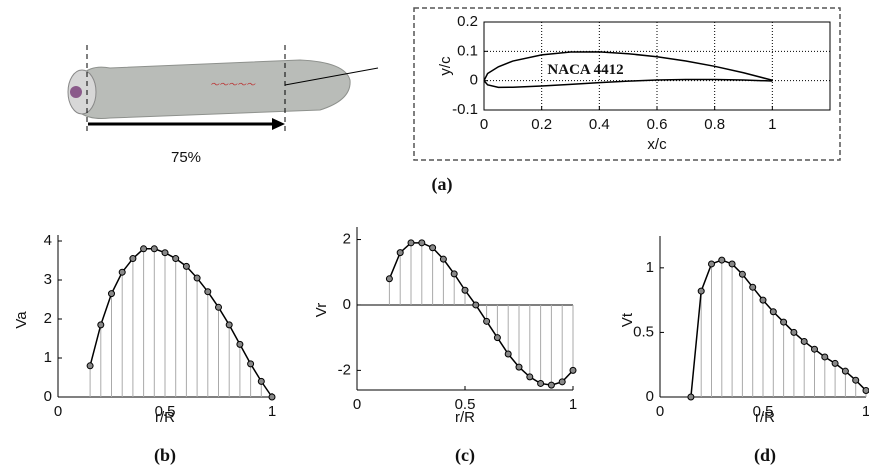 Image resolution: width=869 pixels, height=472 pixels. I want to click on caption: (c), so click(465, 455).